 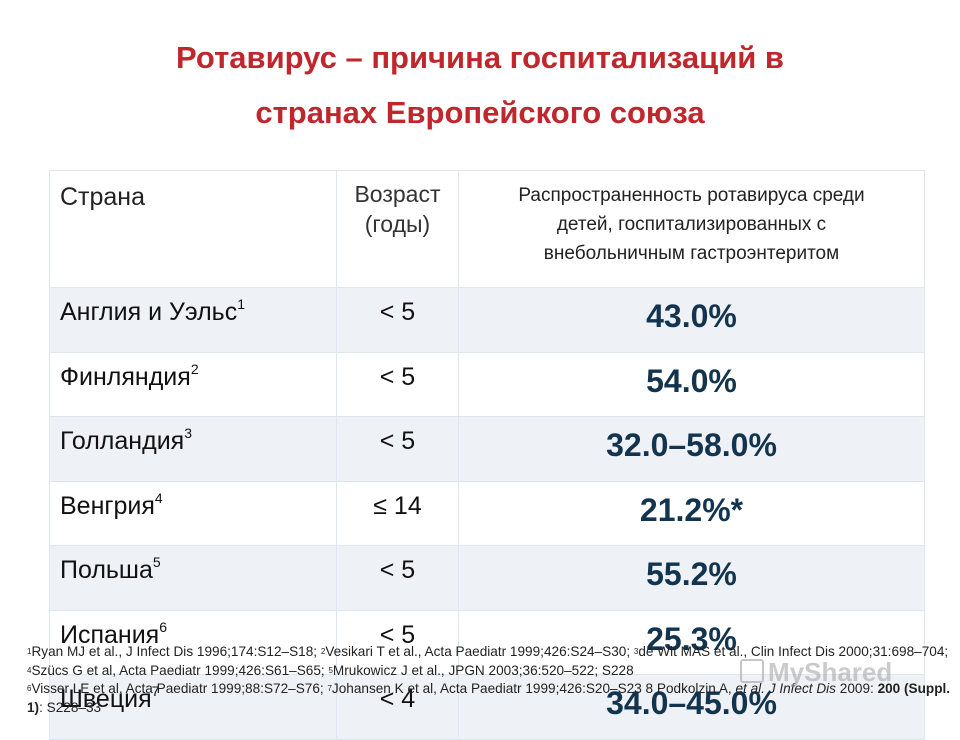 What do you see at coordinates (188, 433) in the screenshot?
I see `reference-number: 3` at bounding box center [188, 433].